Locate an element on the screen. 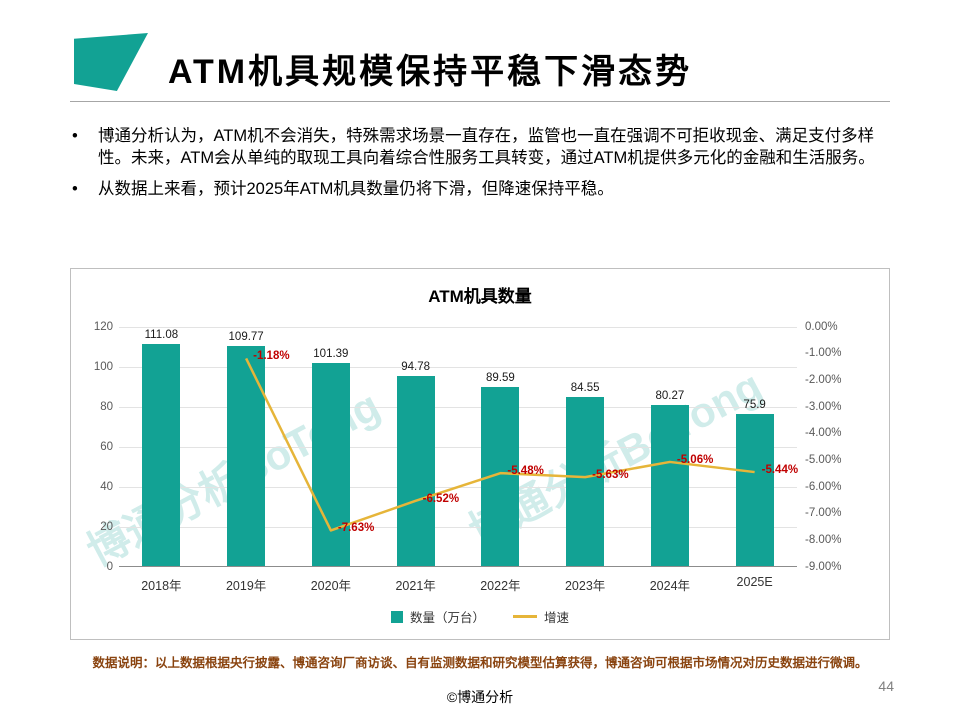 The width and height of the screenshot is (960, 720). x-axis-label: 2022年 is located at coordinates (500, 586).